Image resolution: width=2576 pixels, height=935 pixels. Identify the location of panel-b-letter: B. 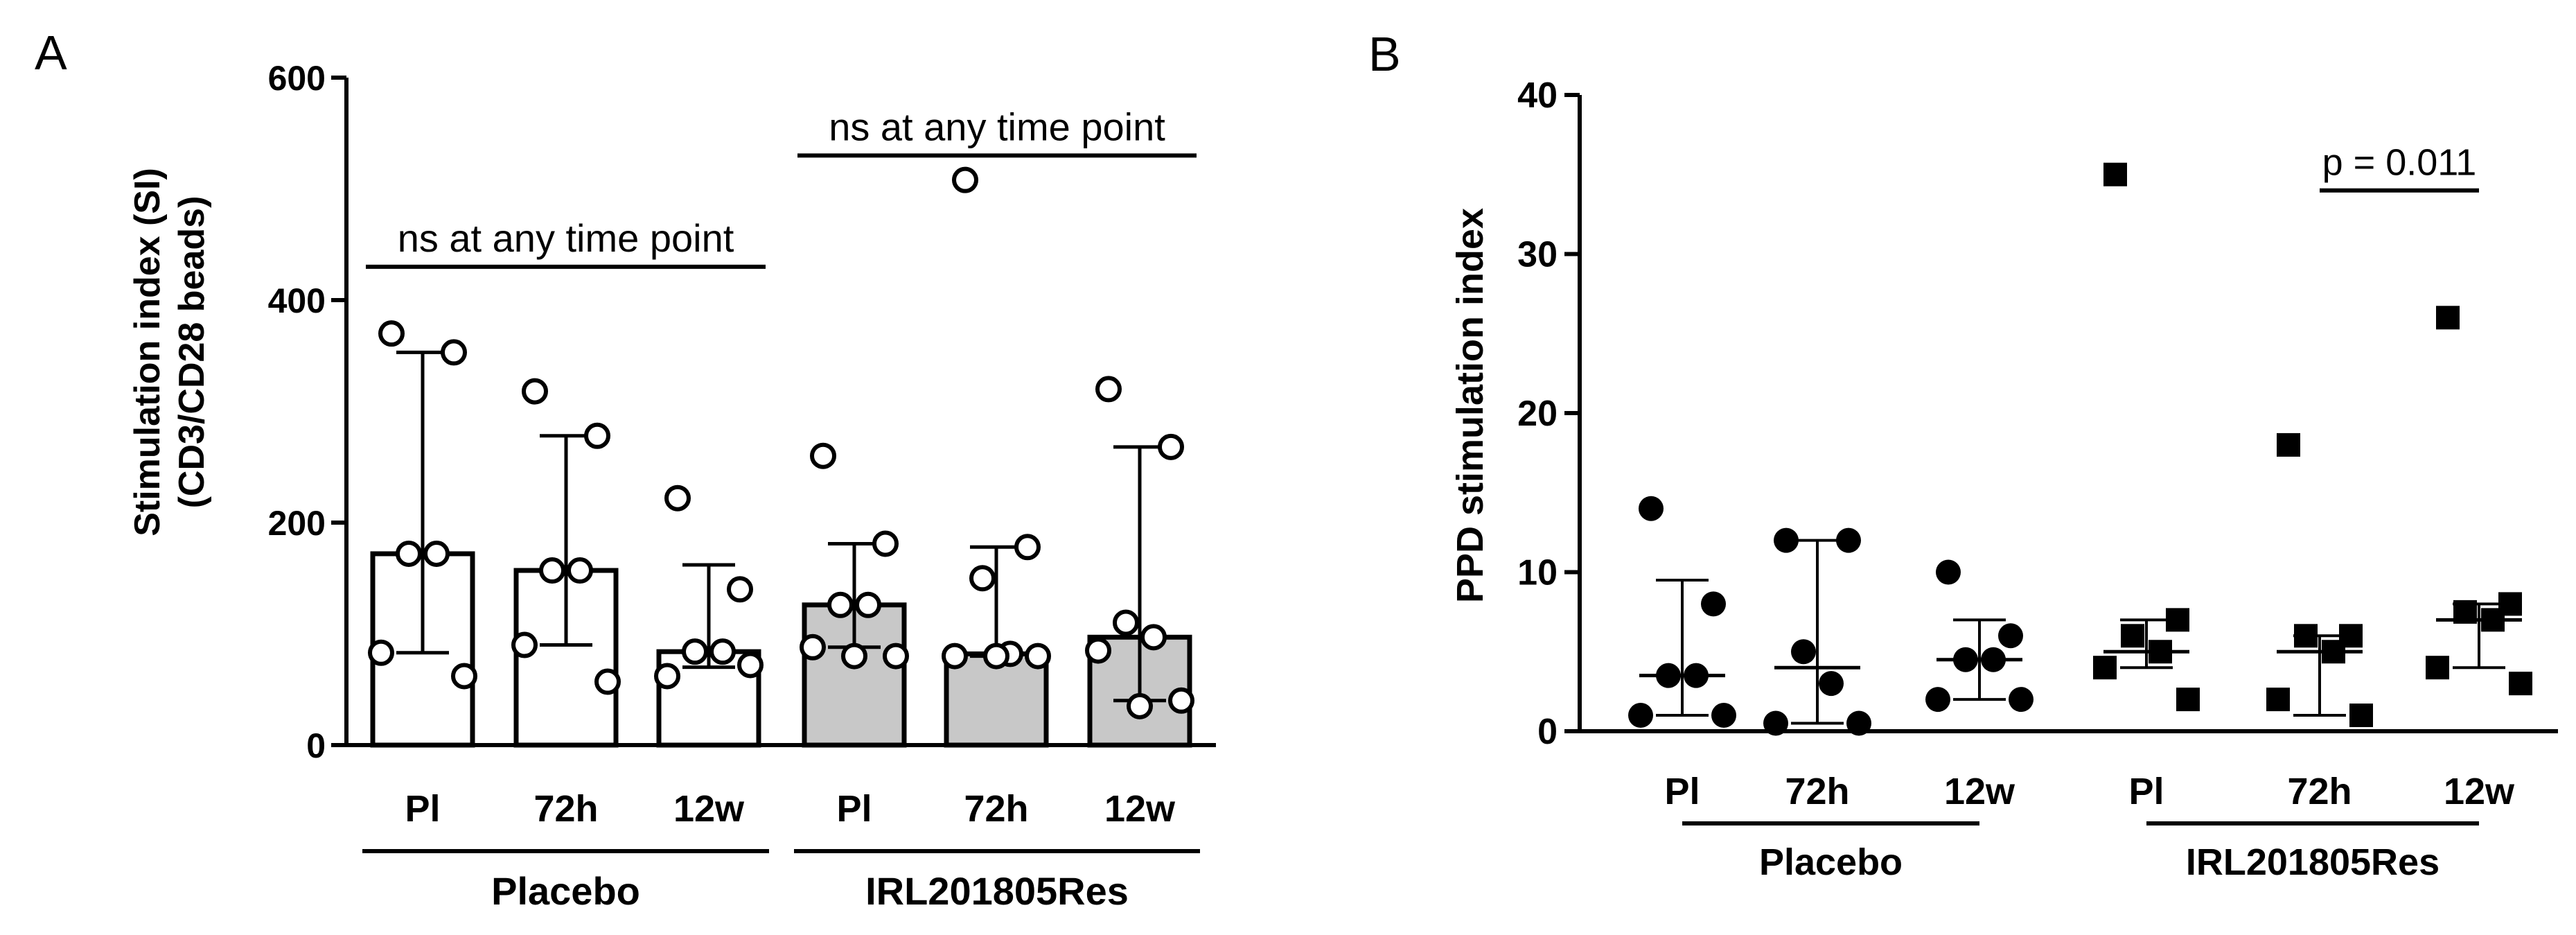
(1384, 54).